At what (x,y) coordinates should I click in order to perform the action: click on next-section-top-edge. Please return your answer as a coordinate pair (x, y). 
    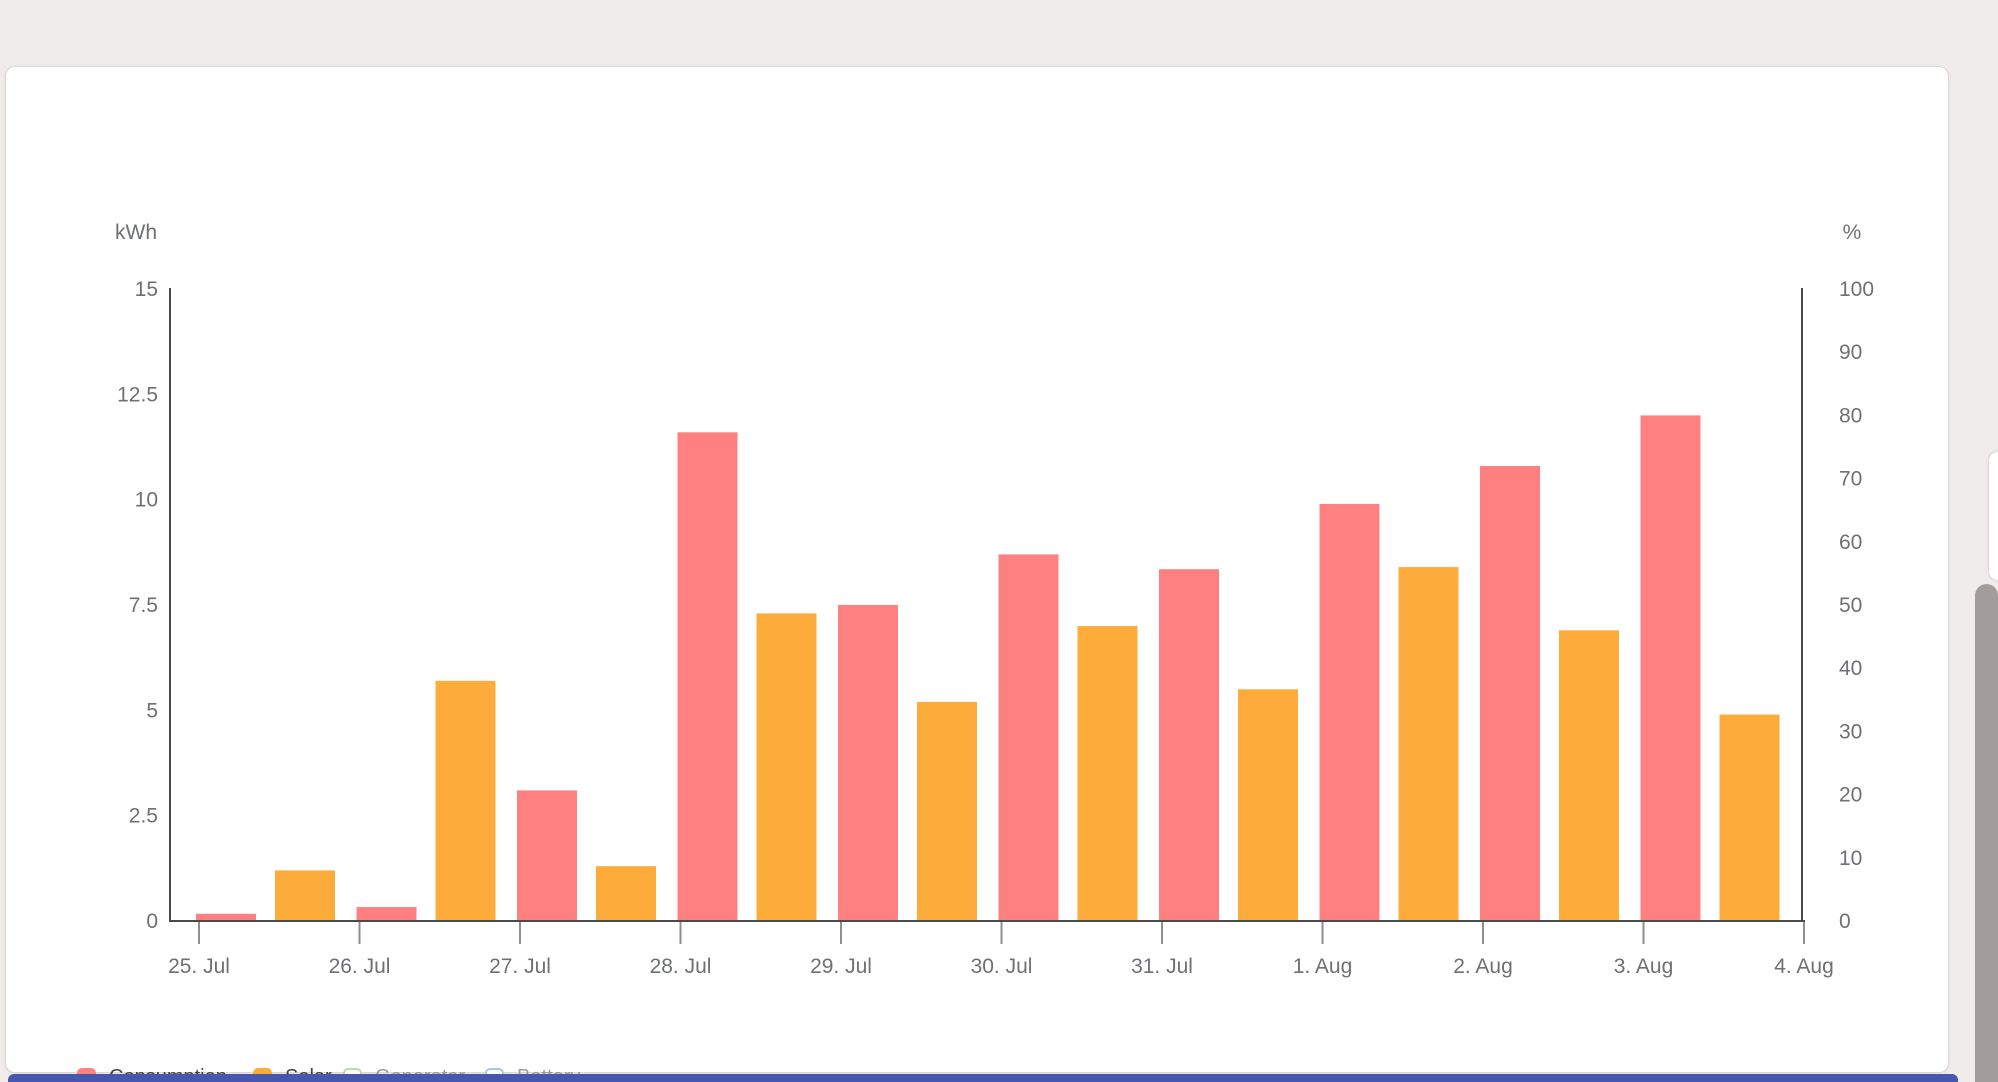
    Looking at the image, I should click on (983, 1078).